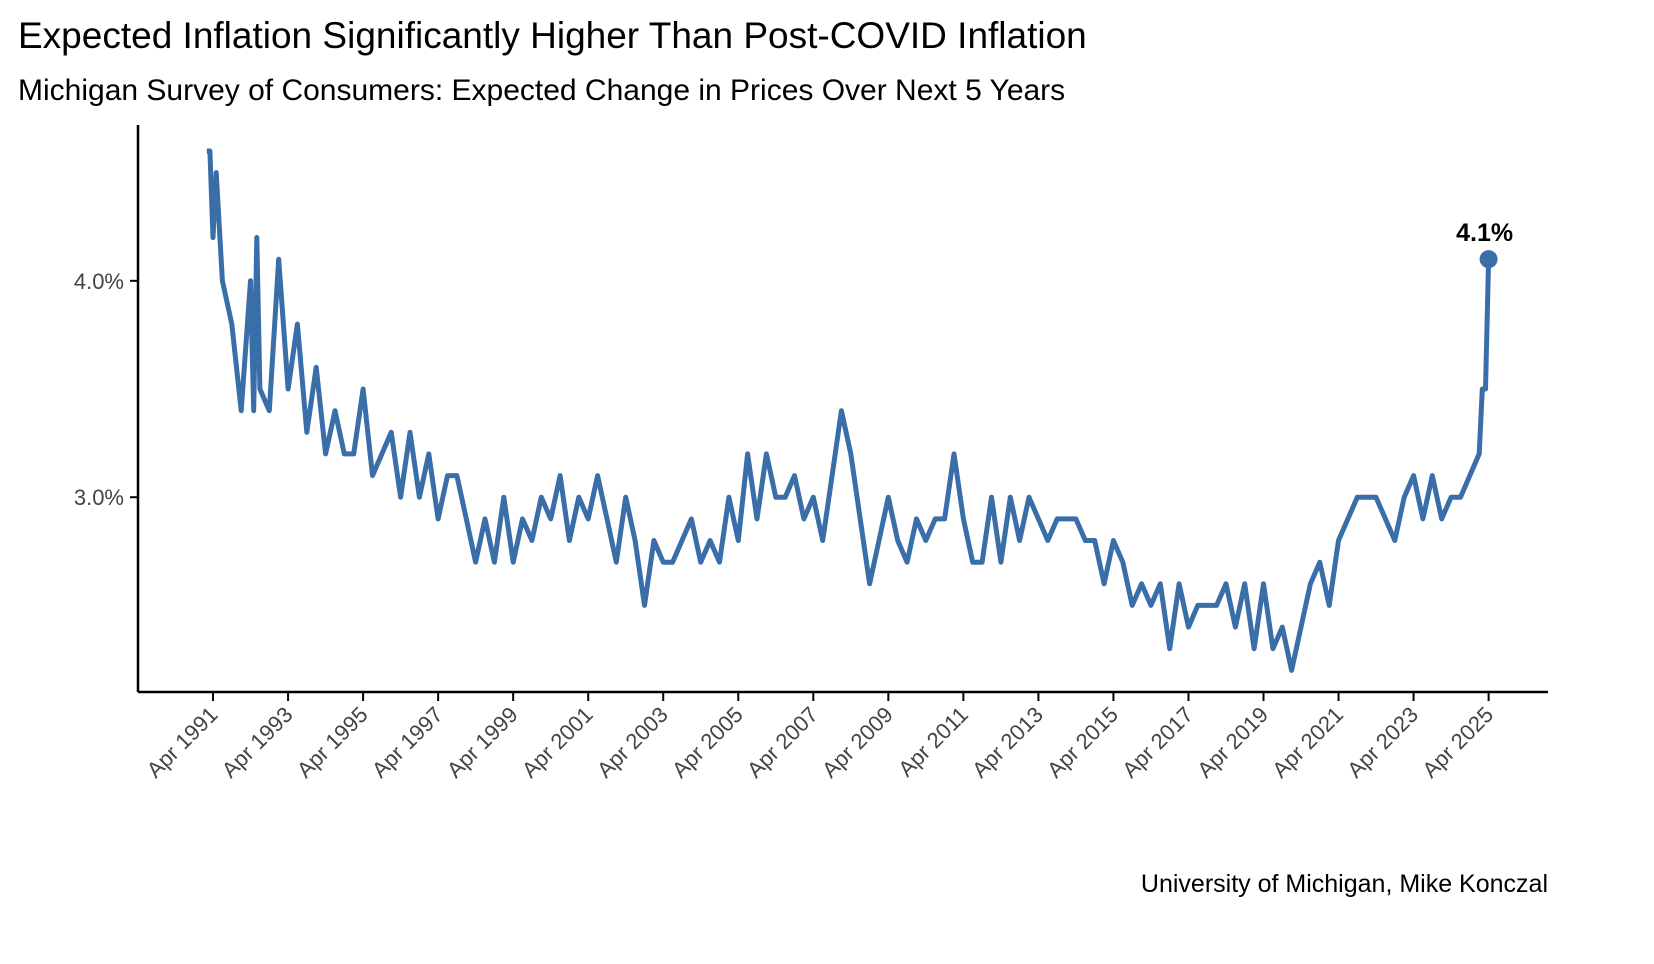  I want to click on x-tick-label: Apr 1993, so click(257, 742).